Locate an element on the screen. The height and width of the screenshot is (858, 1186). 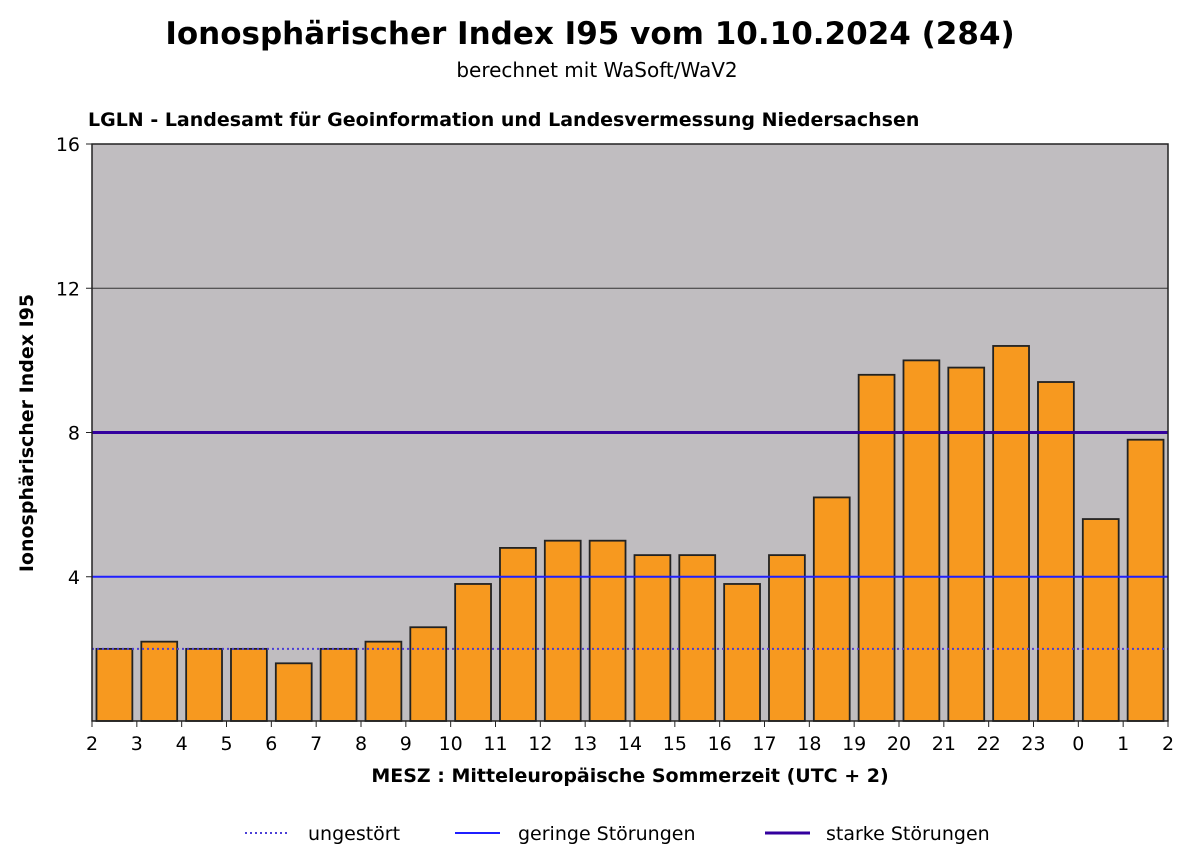
y-tick-label: 8 is located at coordinates (74, 434).